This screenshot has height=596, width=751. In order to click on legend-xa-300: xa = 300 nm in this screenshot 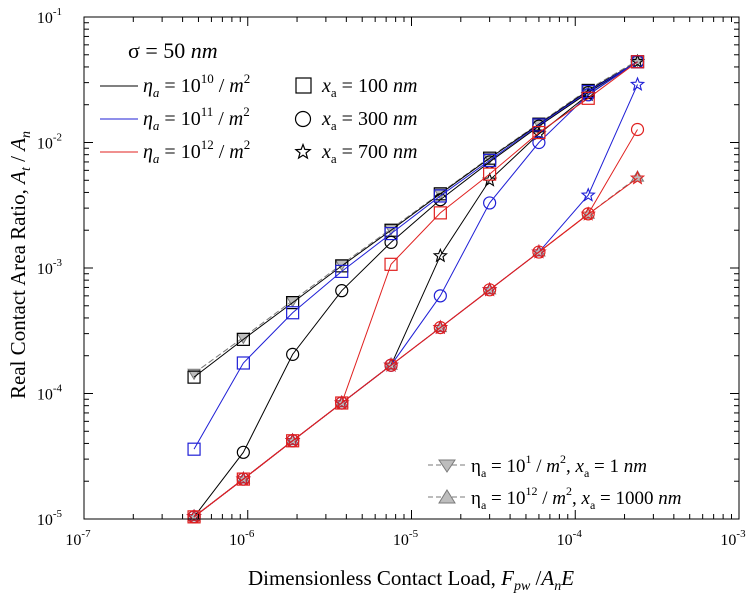, I will do `click(355, 120)`.